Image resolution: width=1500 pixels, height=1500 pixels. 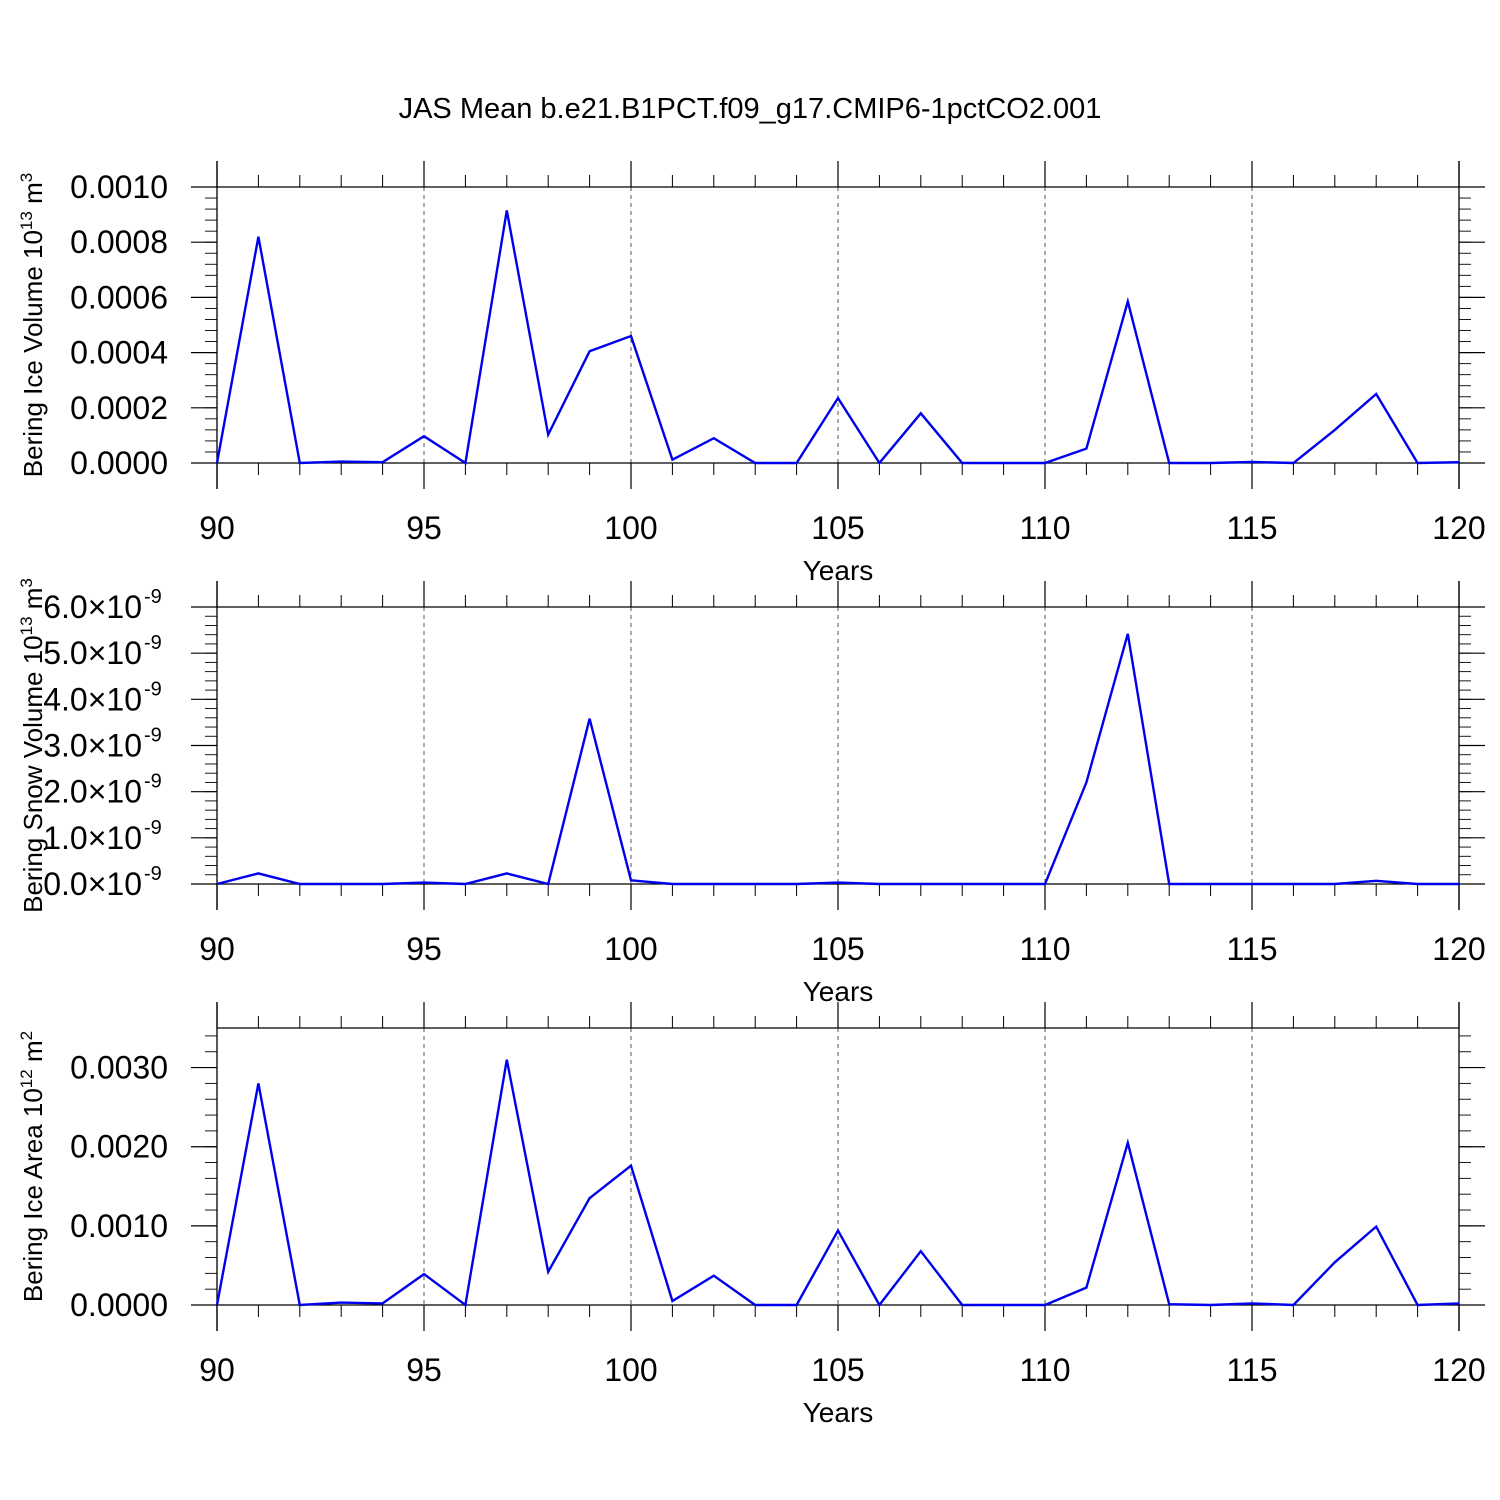 I want to click on y-tick-label: 0.0030, so click(x=119, y=1068).